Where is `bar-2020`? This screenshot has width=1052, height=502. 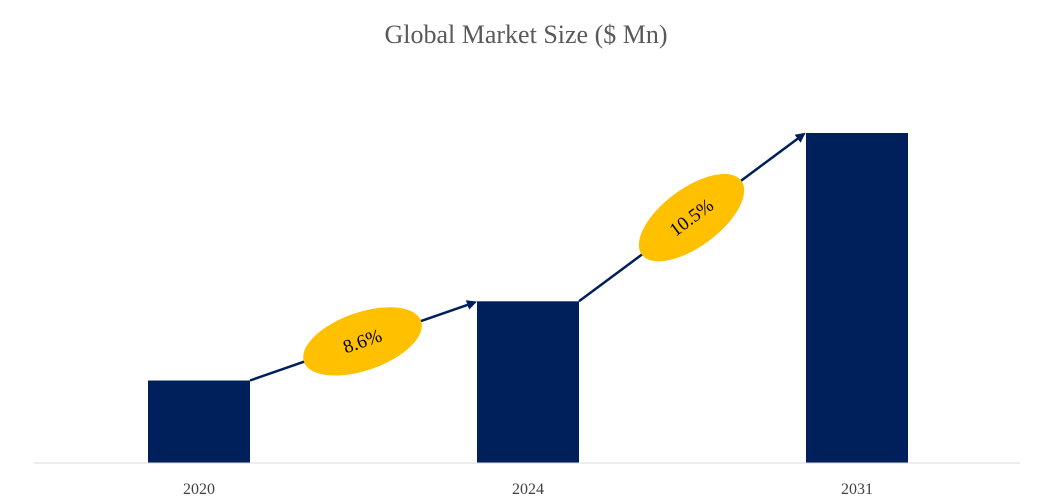
bar-2020 is located at coordinates (199, 421).